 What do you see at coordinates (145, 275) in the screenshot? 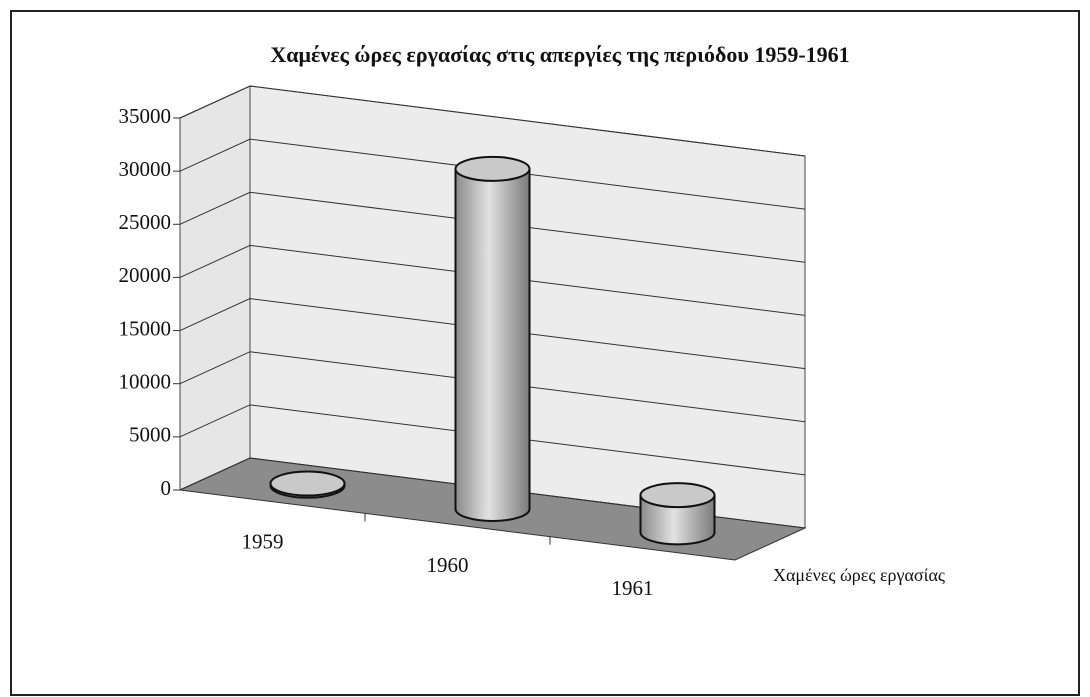
I see `y-tick-label: 20000` at bounding box center [145, 275].